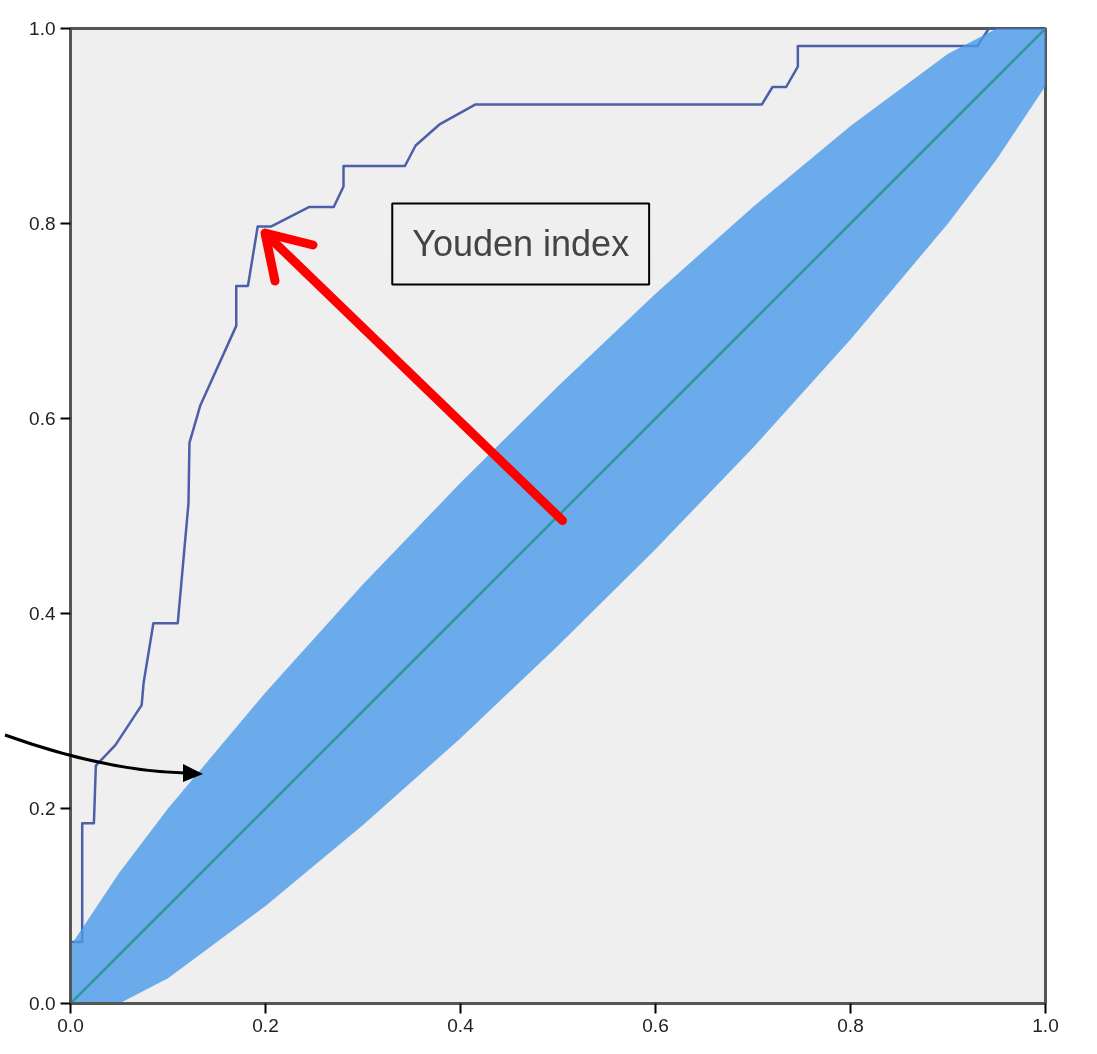 This screenshot has width=1097, height=1054. I want to click on x-tick-label: 0.0, so click(70, 1025).